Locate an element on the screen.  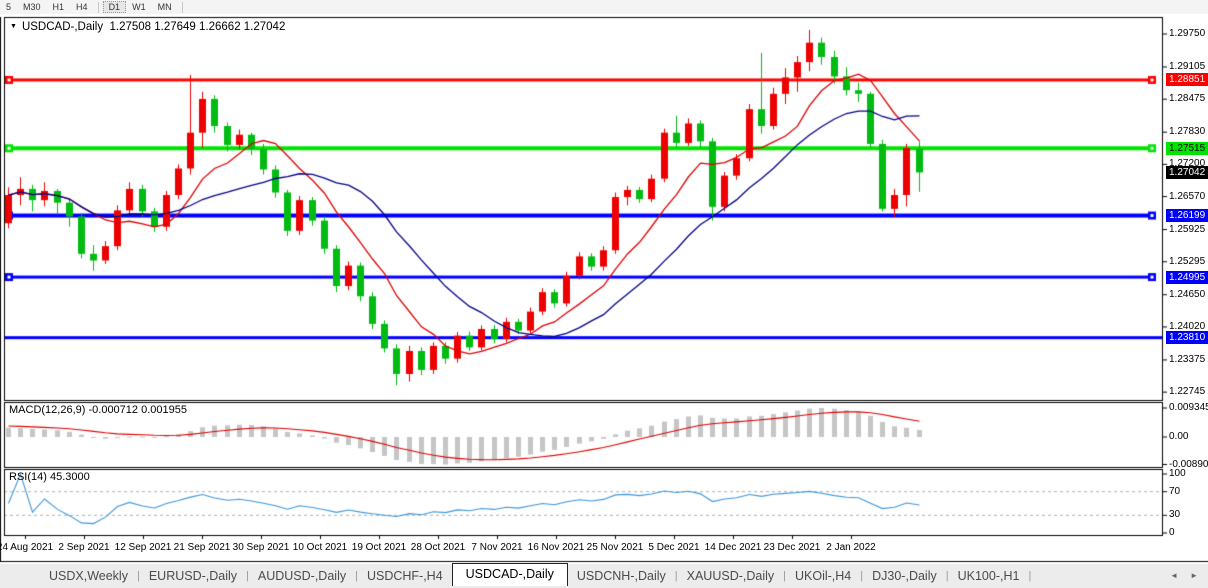
timeframe-h1-button: H1 is located at coordinates (58, 7).